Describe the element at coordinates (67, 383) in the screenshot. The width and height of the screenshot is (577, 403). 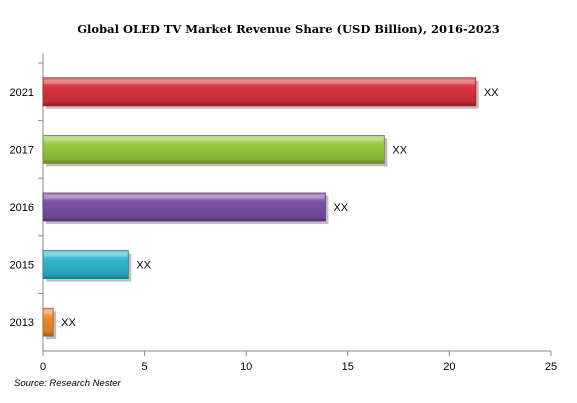
I see `source-note: Source: Research Nester` at that location.